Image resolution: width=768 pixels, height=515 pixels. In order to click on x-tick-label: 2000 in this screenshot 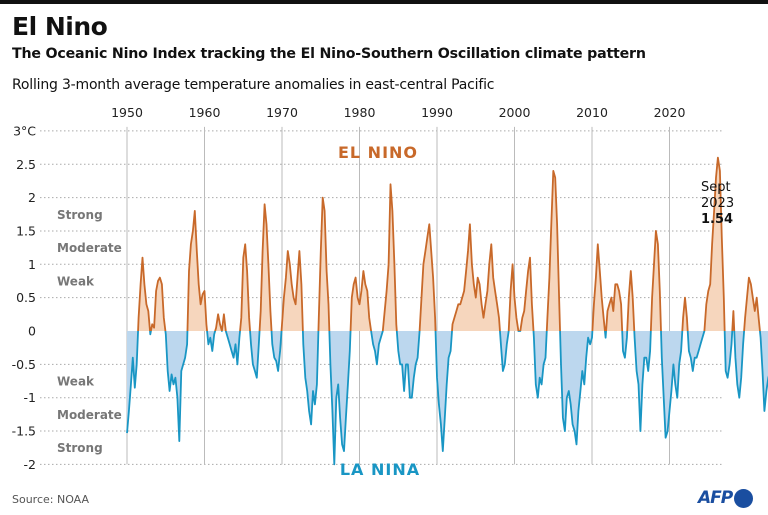, I will do `click(515, 112)`.